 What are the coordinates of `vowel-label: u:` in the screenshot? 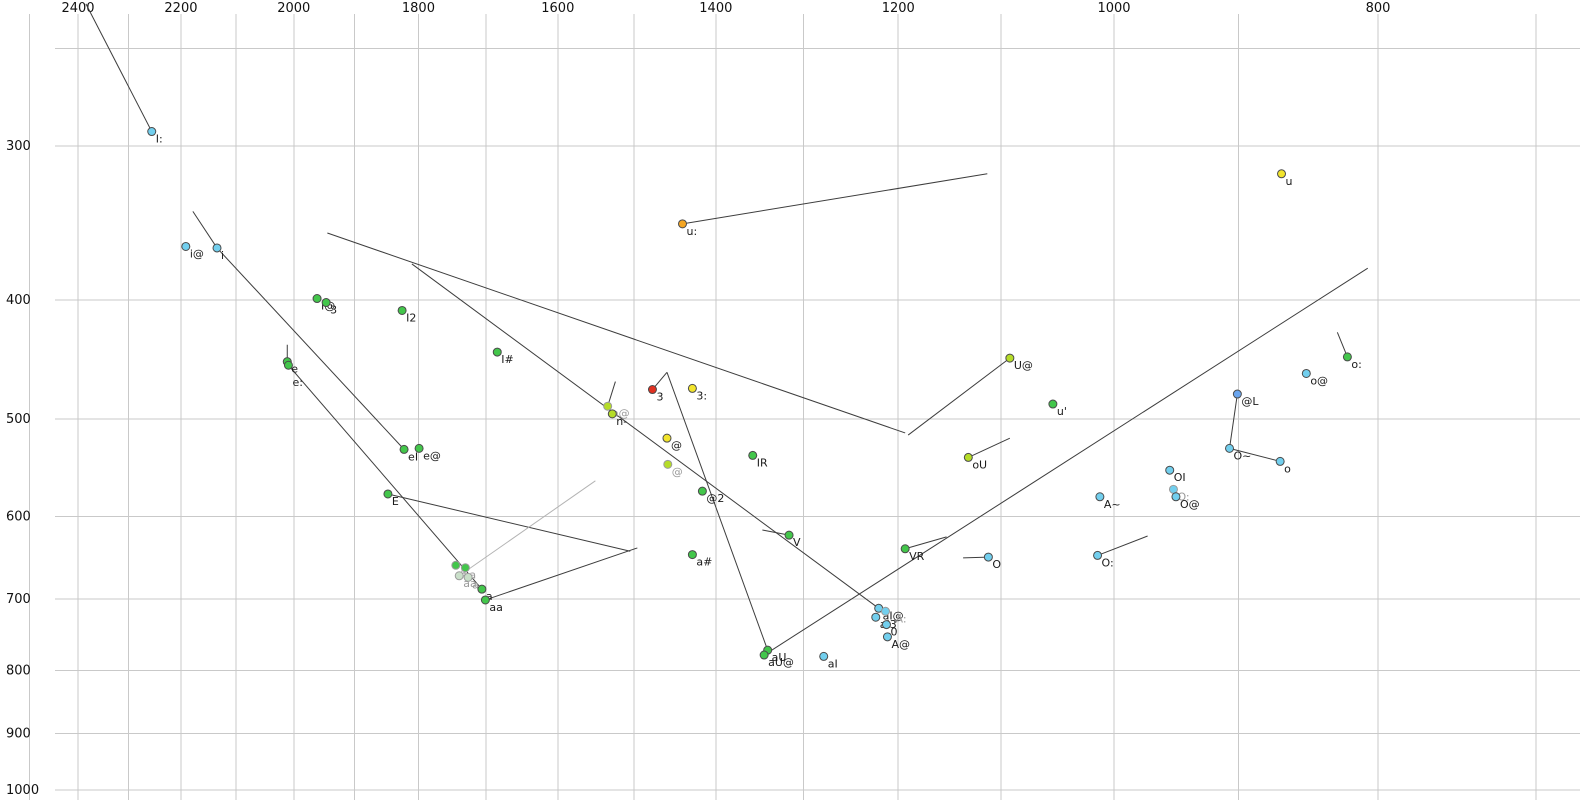 It's located at (691, 231).